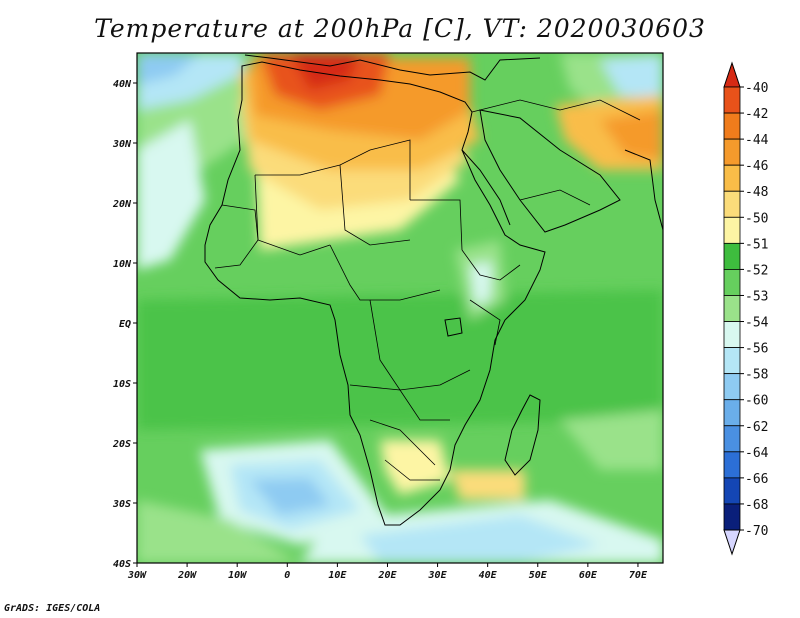  Describe the element at coordinates (756, 270) in the screenshot. I see `colorbar-label: -52` at that location.